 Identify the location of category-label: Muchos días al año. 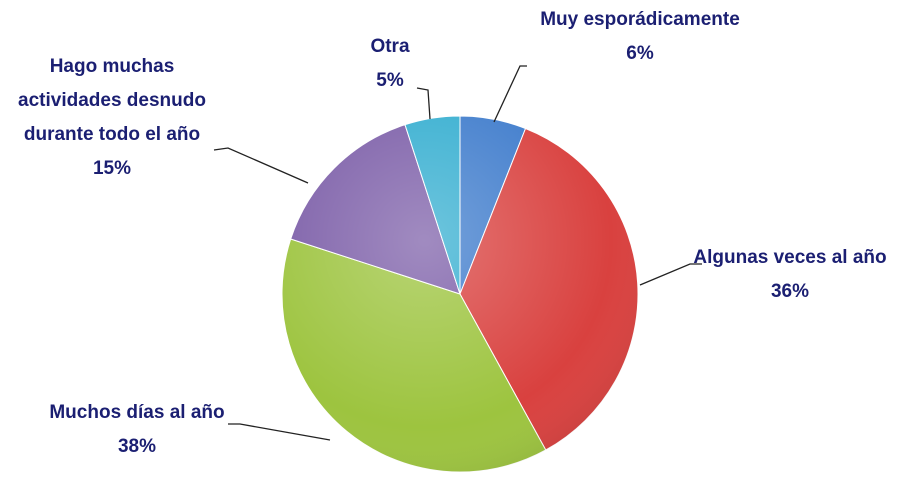
(137, 412).